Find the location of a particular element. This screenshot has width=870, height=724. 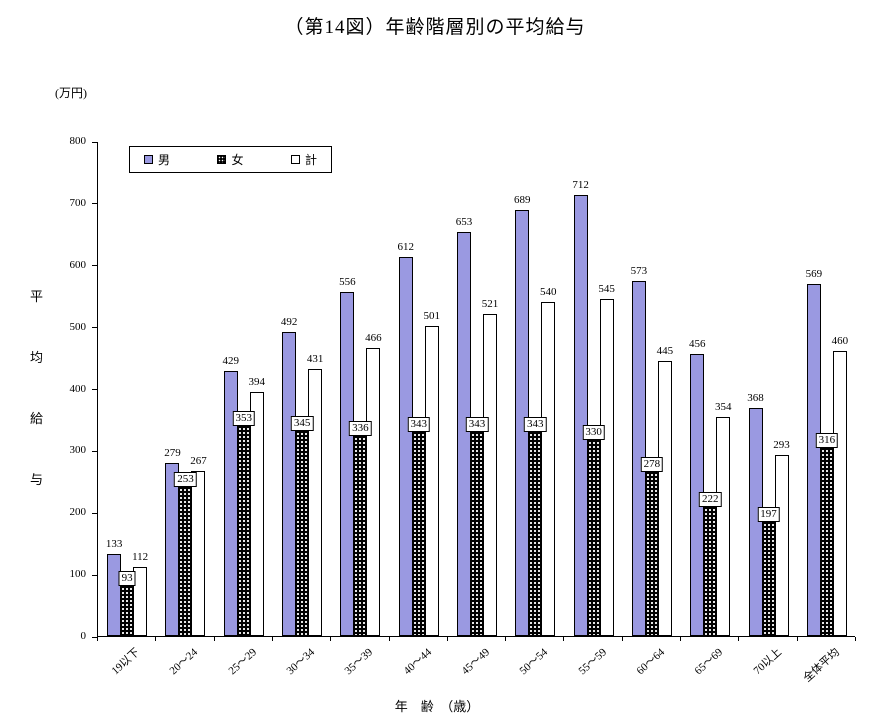

value-label: 267 is located at coordinates (198, 460).